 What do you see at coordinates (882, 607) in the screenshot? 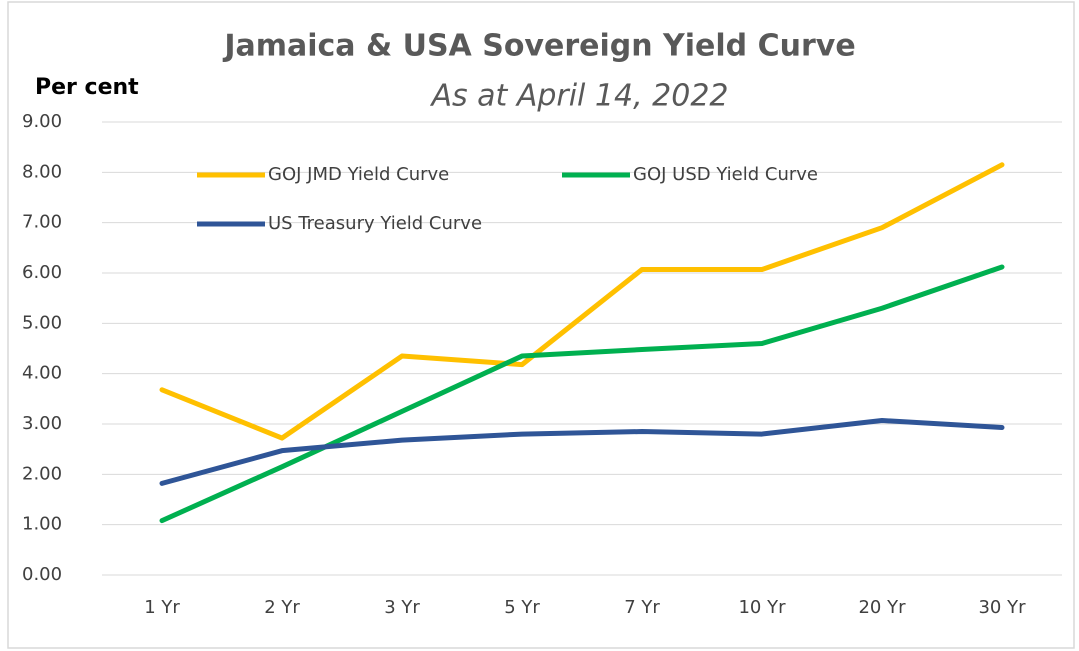
I see `x-tick-label: 20 Yr` at bounding box center [882, 607].